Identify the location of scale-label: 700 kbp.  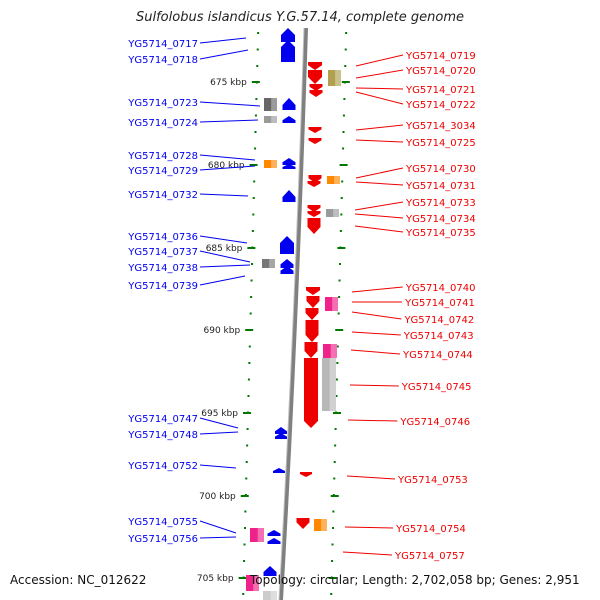
(217, 497).